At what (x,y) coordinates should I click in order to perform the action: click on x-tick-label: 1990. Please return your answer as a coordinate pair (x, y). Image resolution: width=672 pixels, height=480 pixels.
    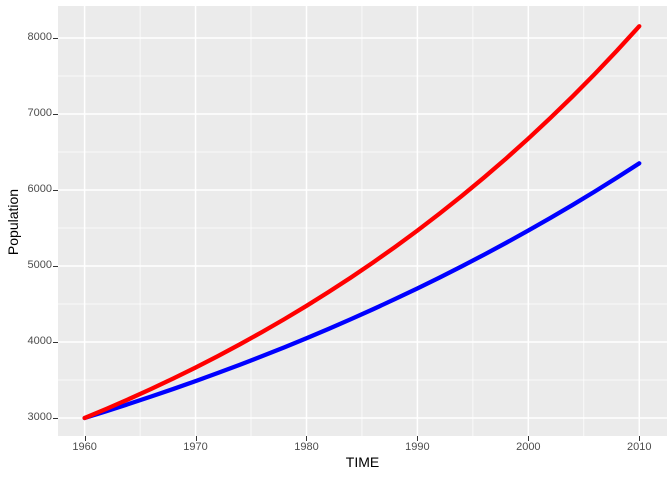
    Looking at the image, I should click on (417, 447).